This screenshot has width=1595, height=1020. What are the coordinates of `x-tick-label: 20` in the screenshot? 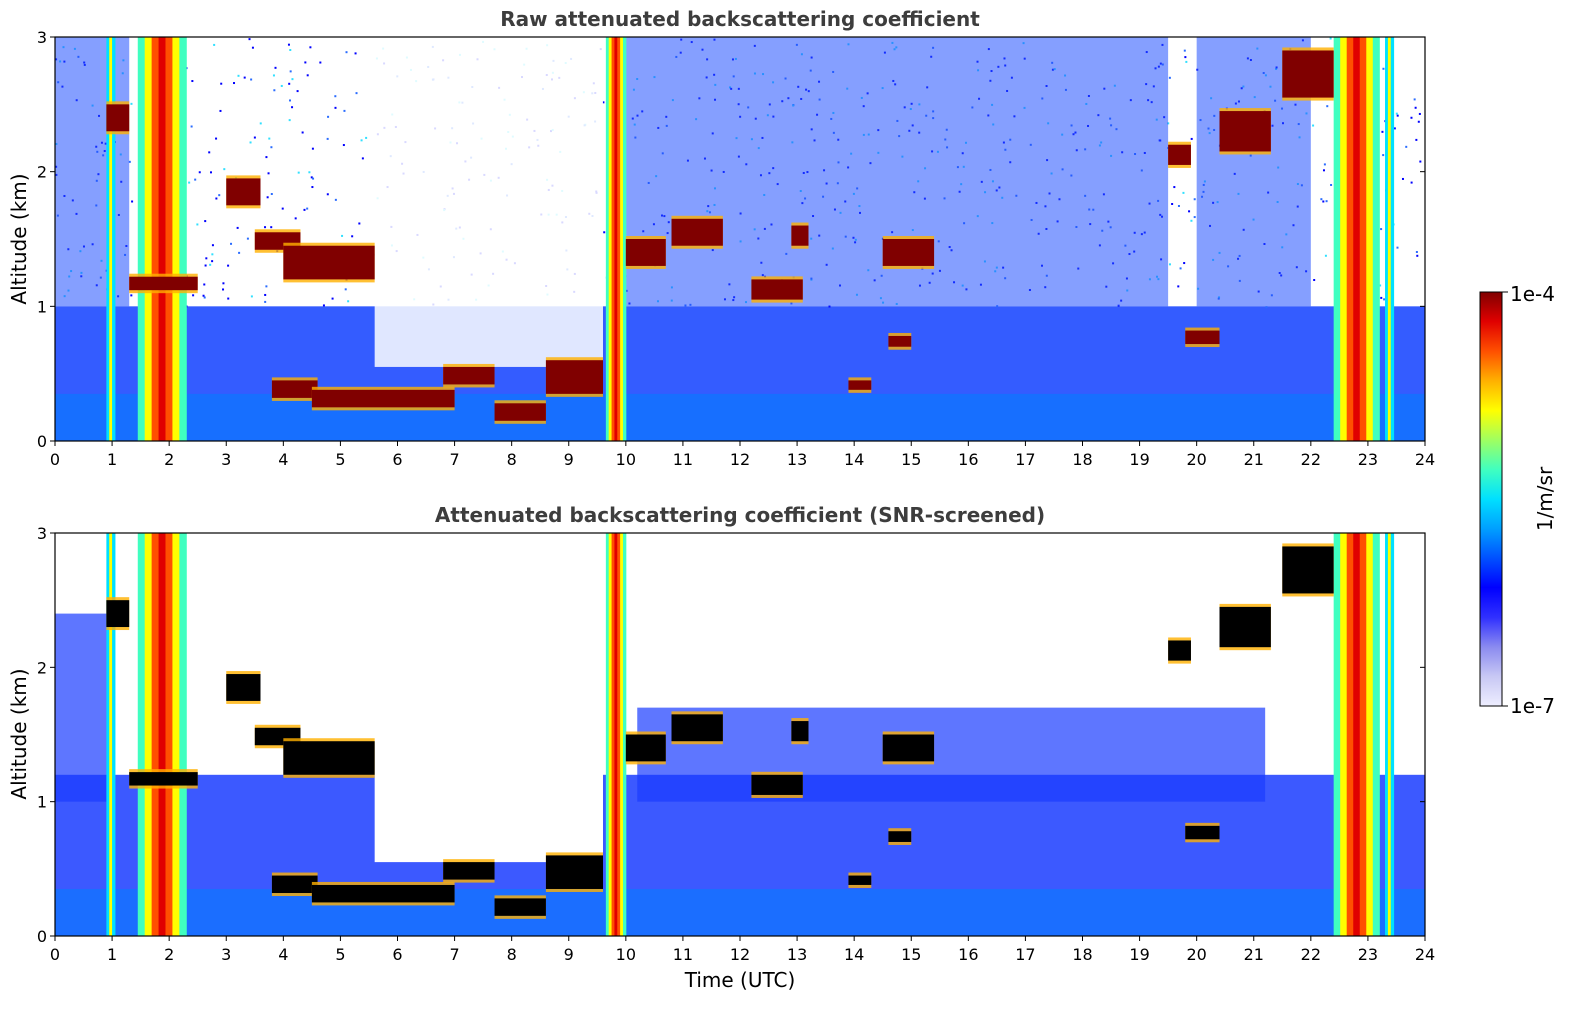 It's located at (1196, 954).